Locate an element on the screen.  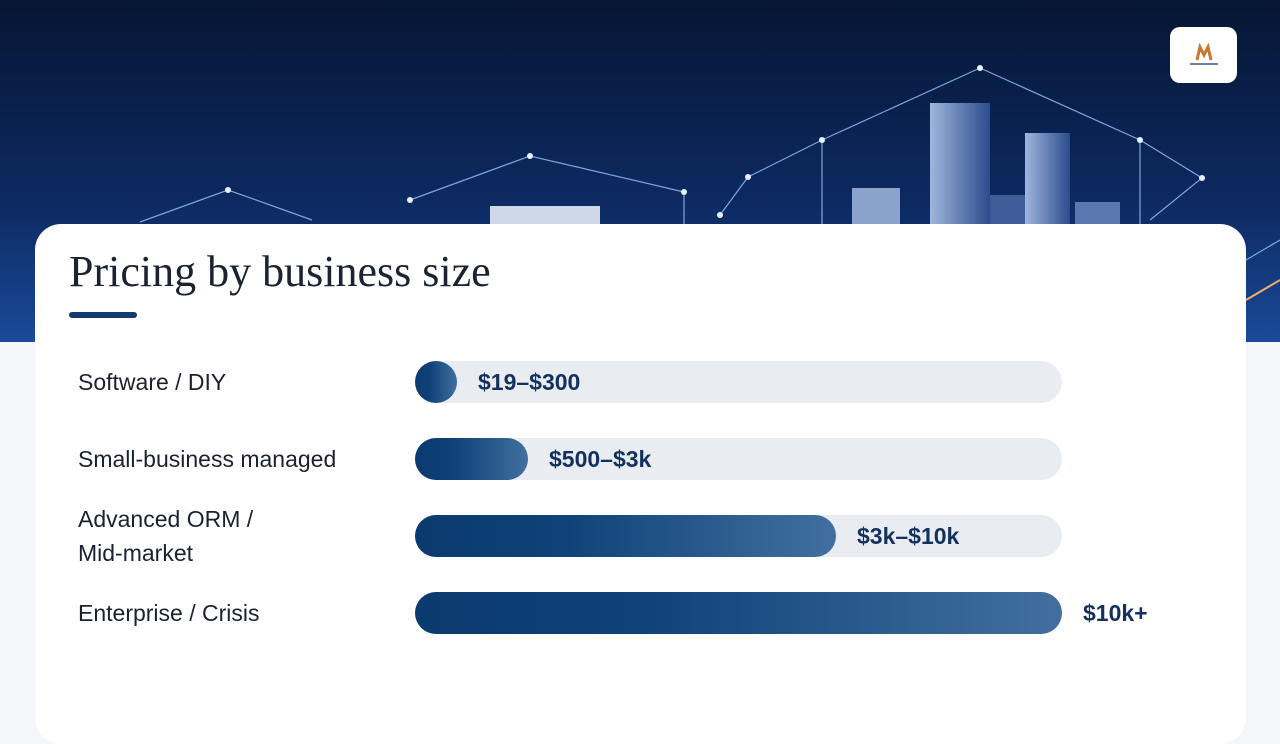
pricing-row: Software / DIY $19–$300 is located at coordinates (643, 382).